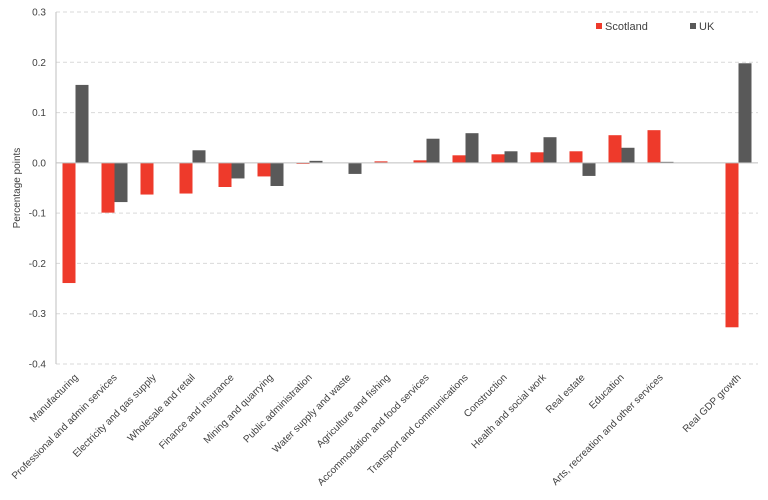 The image size is (768, 500). I want to click on legend-swatch-scotland, so click(599, 26).